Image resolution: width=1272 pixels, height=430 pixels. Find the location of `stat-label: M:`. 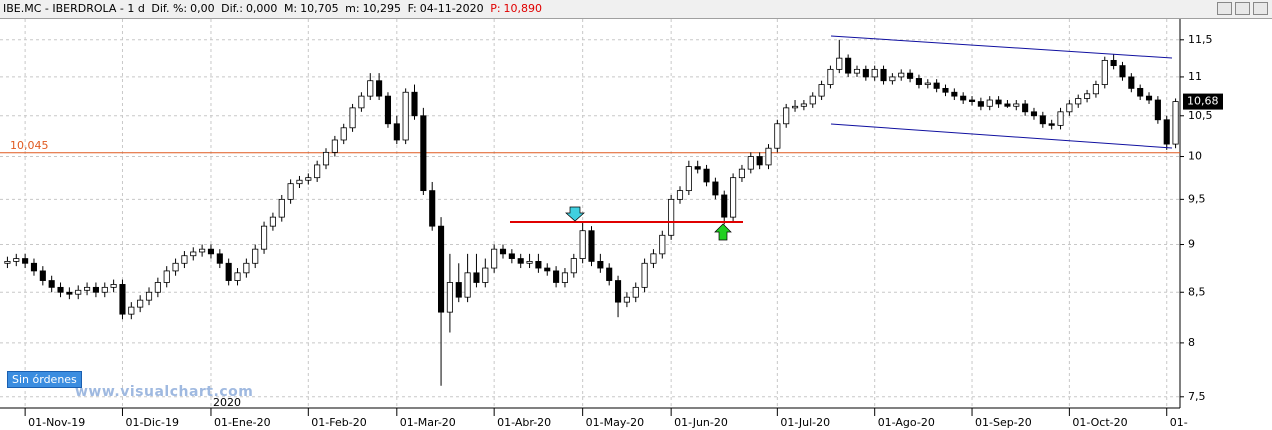

stat-label: M: is located at coordinates (290, 8).